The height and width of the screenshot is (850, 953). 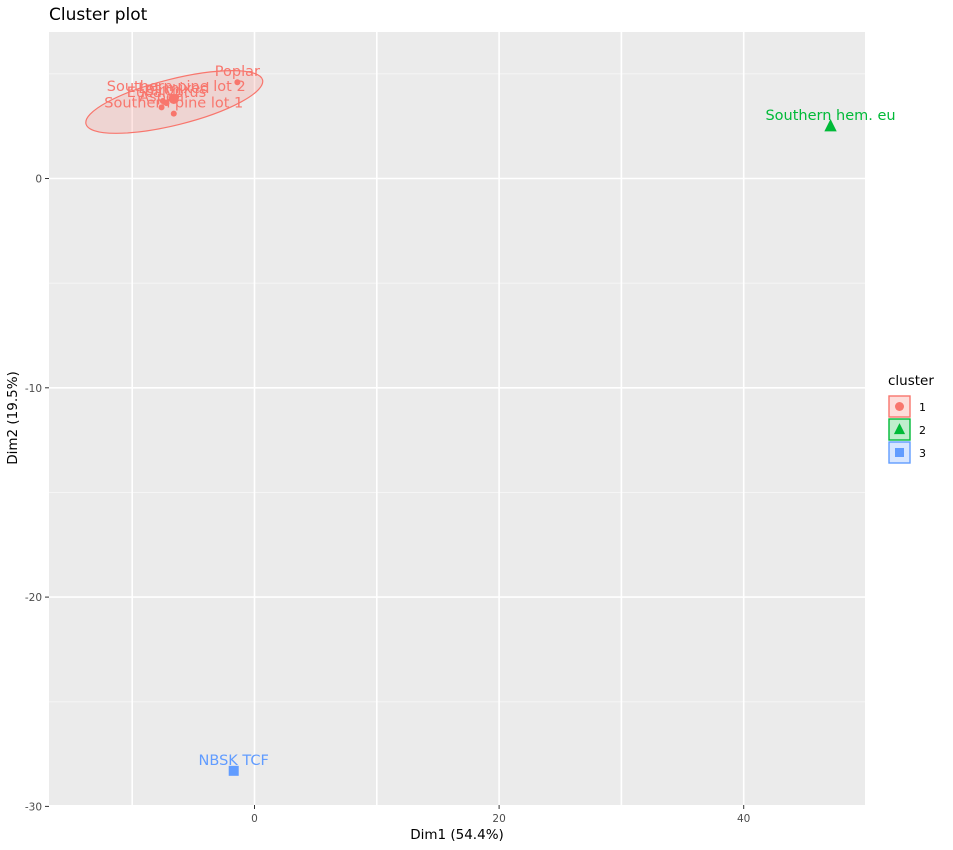 I want to click on point-label: Southern pine lot 1, so click(x=173, y=104).